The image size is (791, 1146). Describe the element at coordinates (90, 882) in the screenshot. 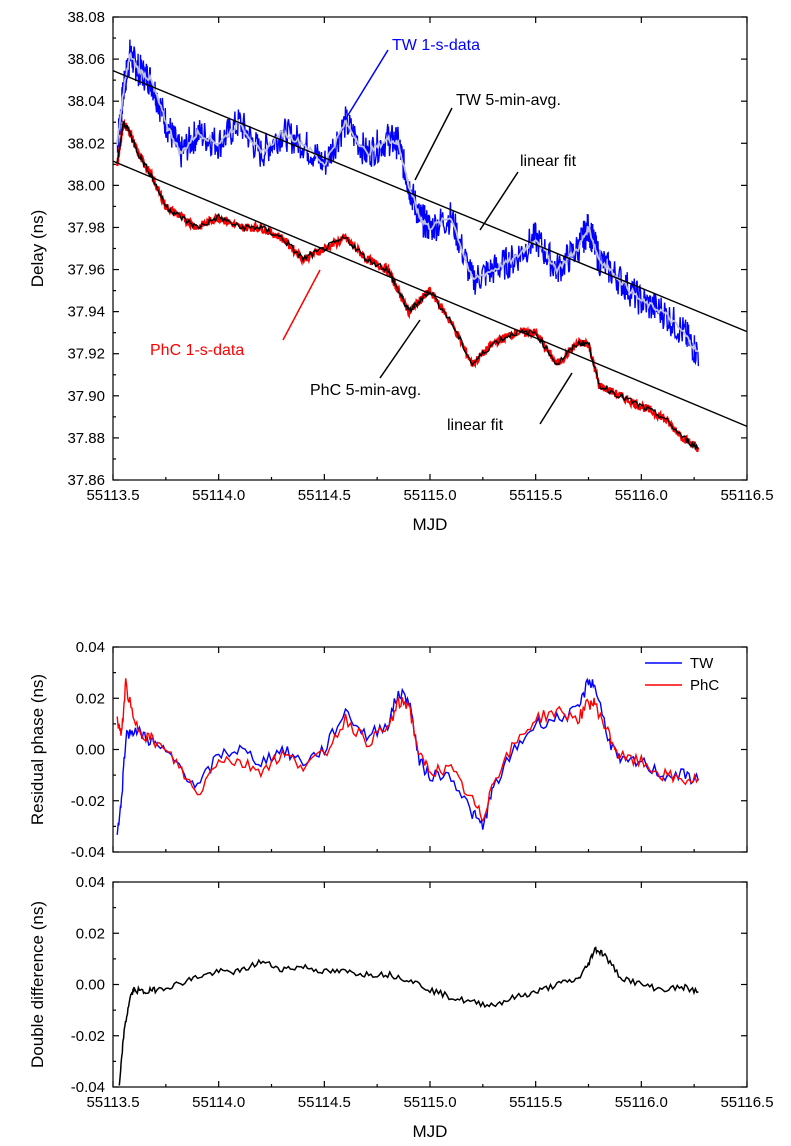

I see `y-tick-label-2-4: 0.04` at that location.